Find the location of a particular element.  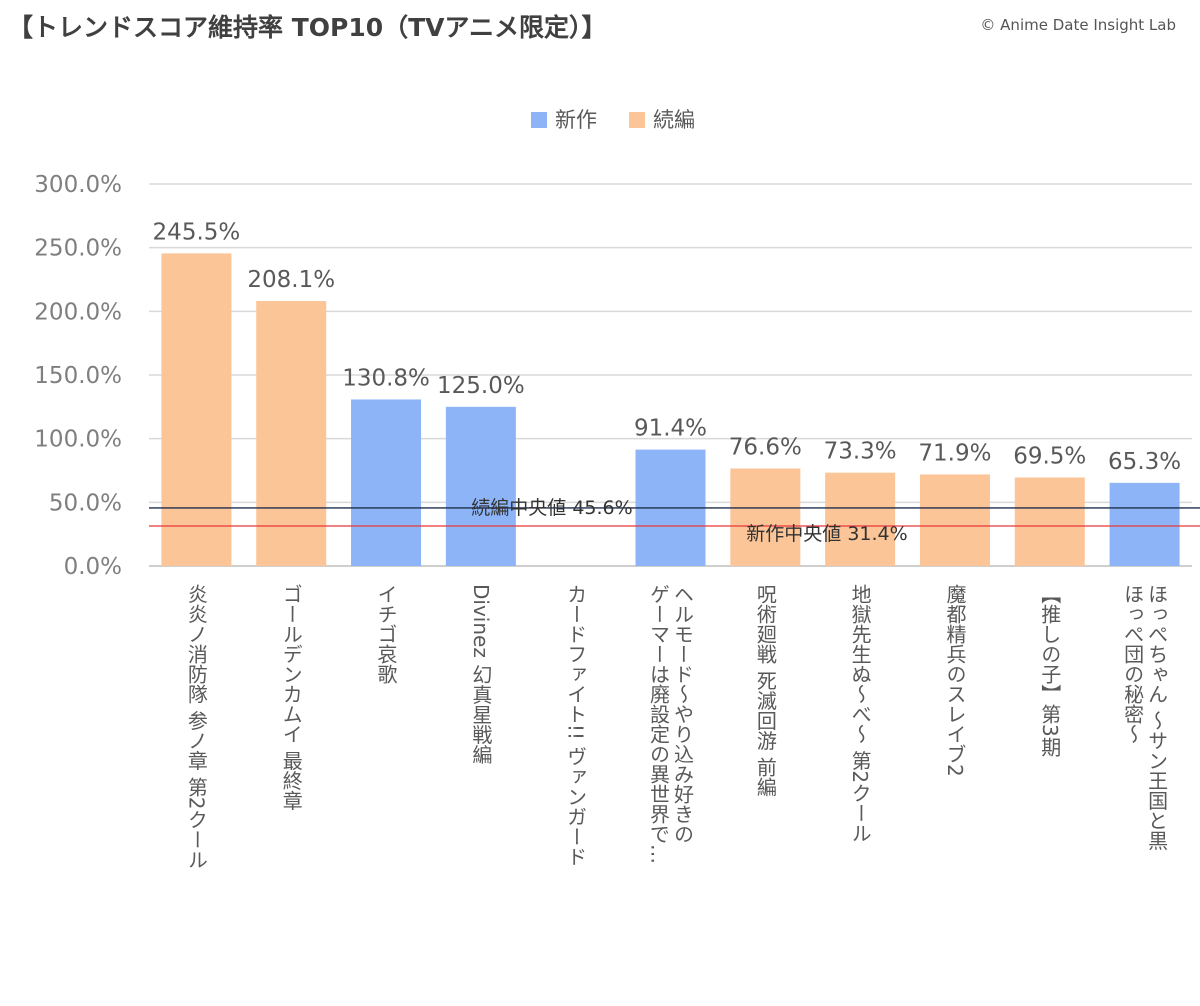

x-tick-label: 炎炎ノ消防隊 参ノ章 第2クール is located at coordinates (196, 727).